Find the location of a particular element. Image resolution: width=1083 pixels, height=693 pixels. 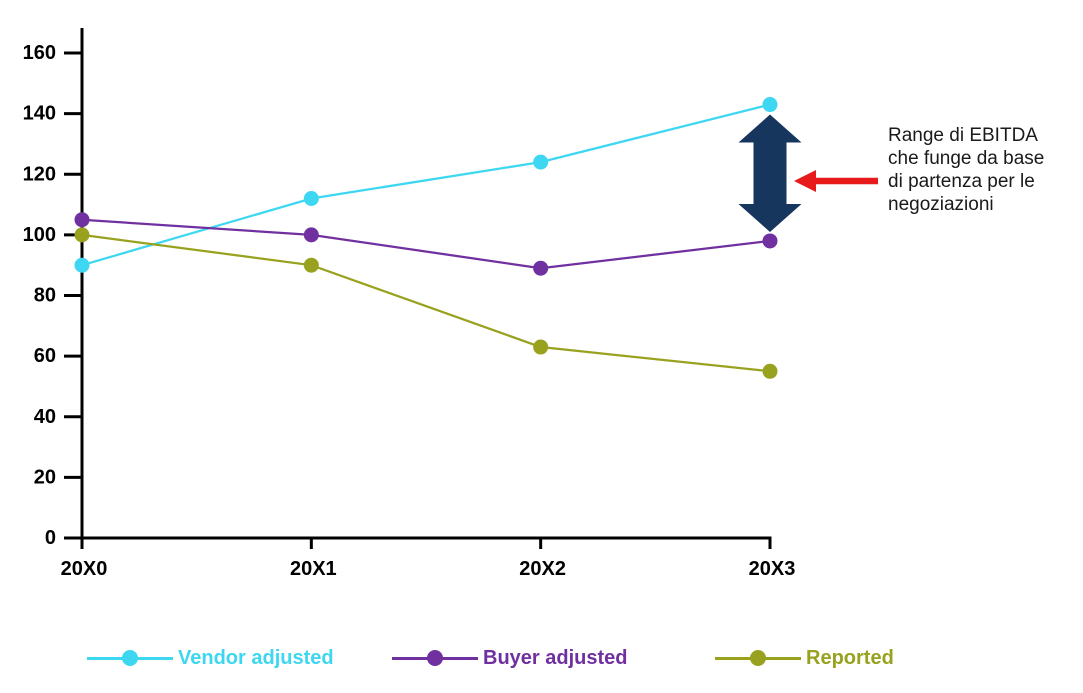

legend-item-vendor-adjusted: Vendor adjusted is located at coordinates (210, 658).